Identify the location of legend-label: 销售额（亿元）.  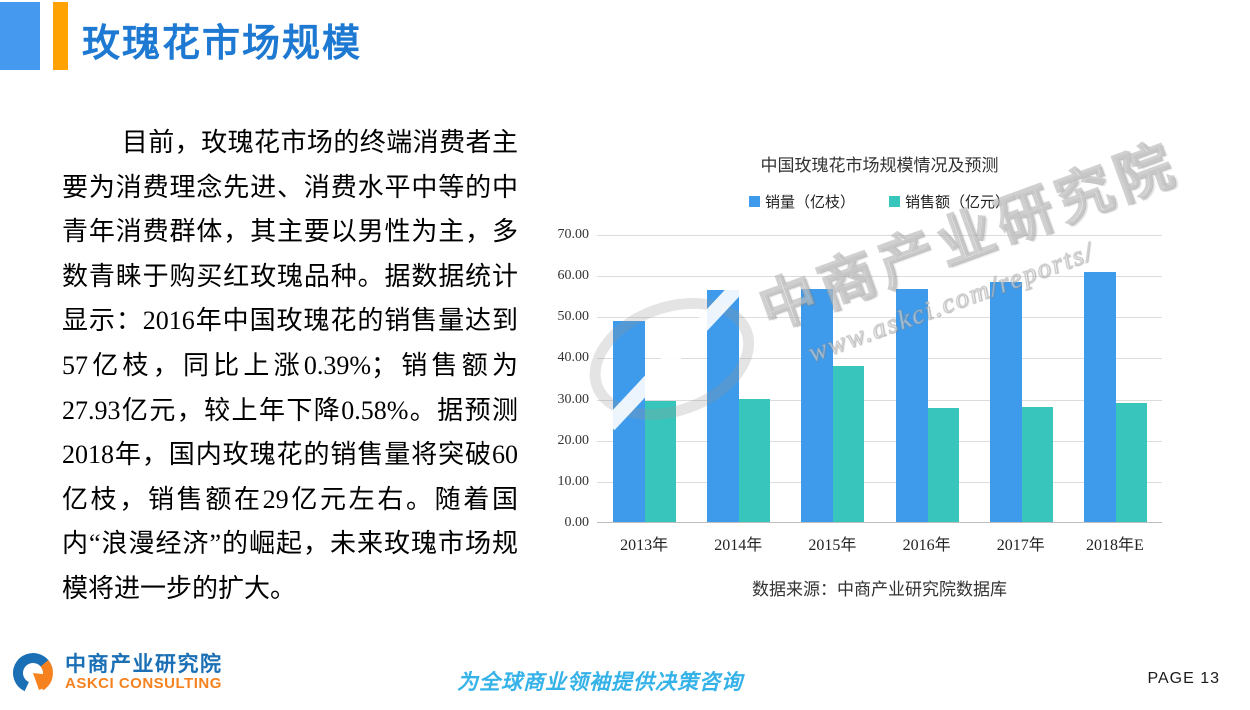
(958, 203).